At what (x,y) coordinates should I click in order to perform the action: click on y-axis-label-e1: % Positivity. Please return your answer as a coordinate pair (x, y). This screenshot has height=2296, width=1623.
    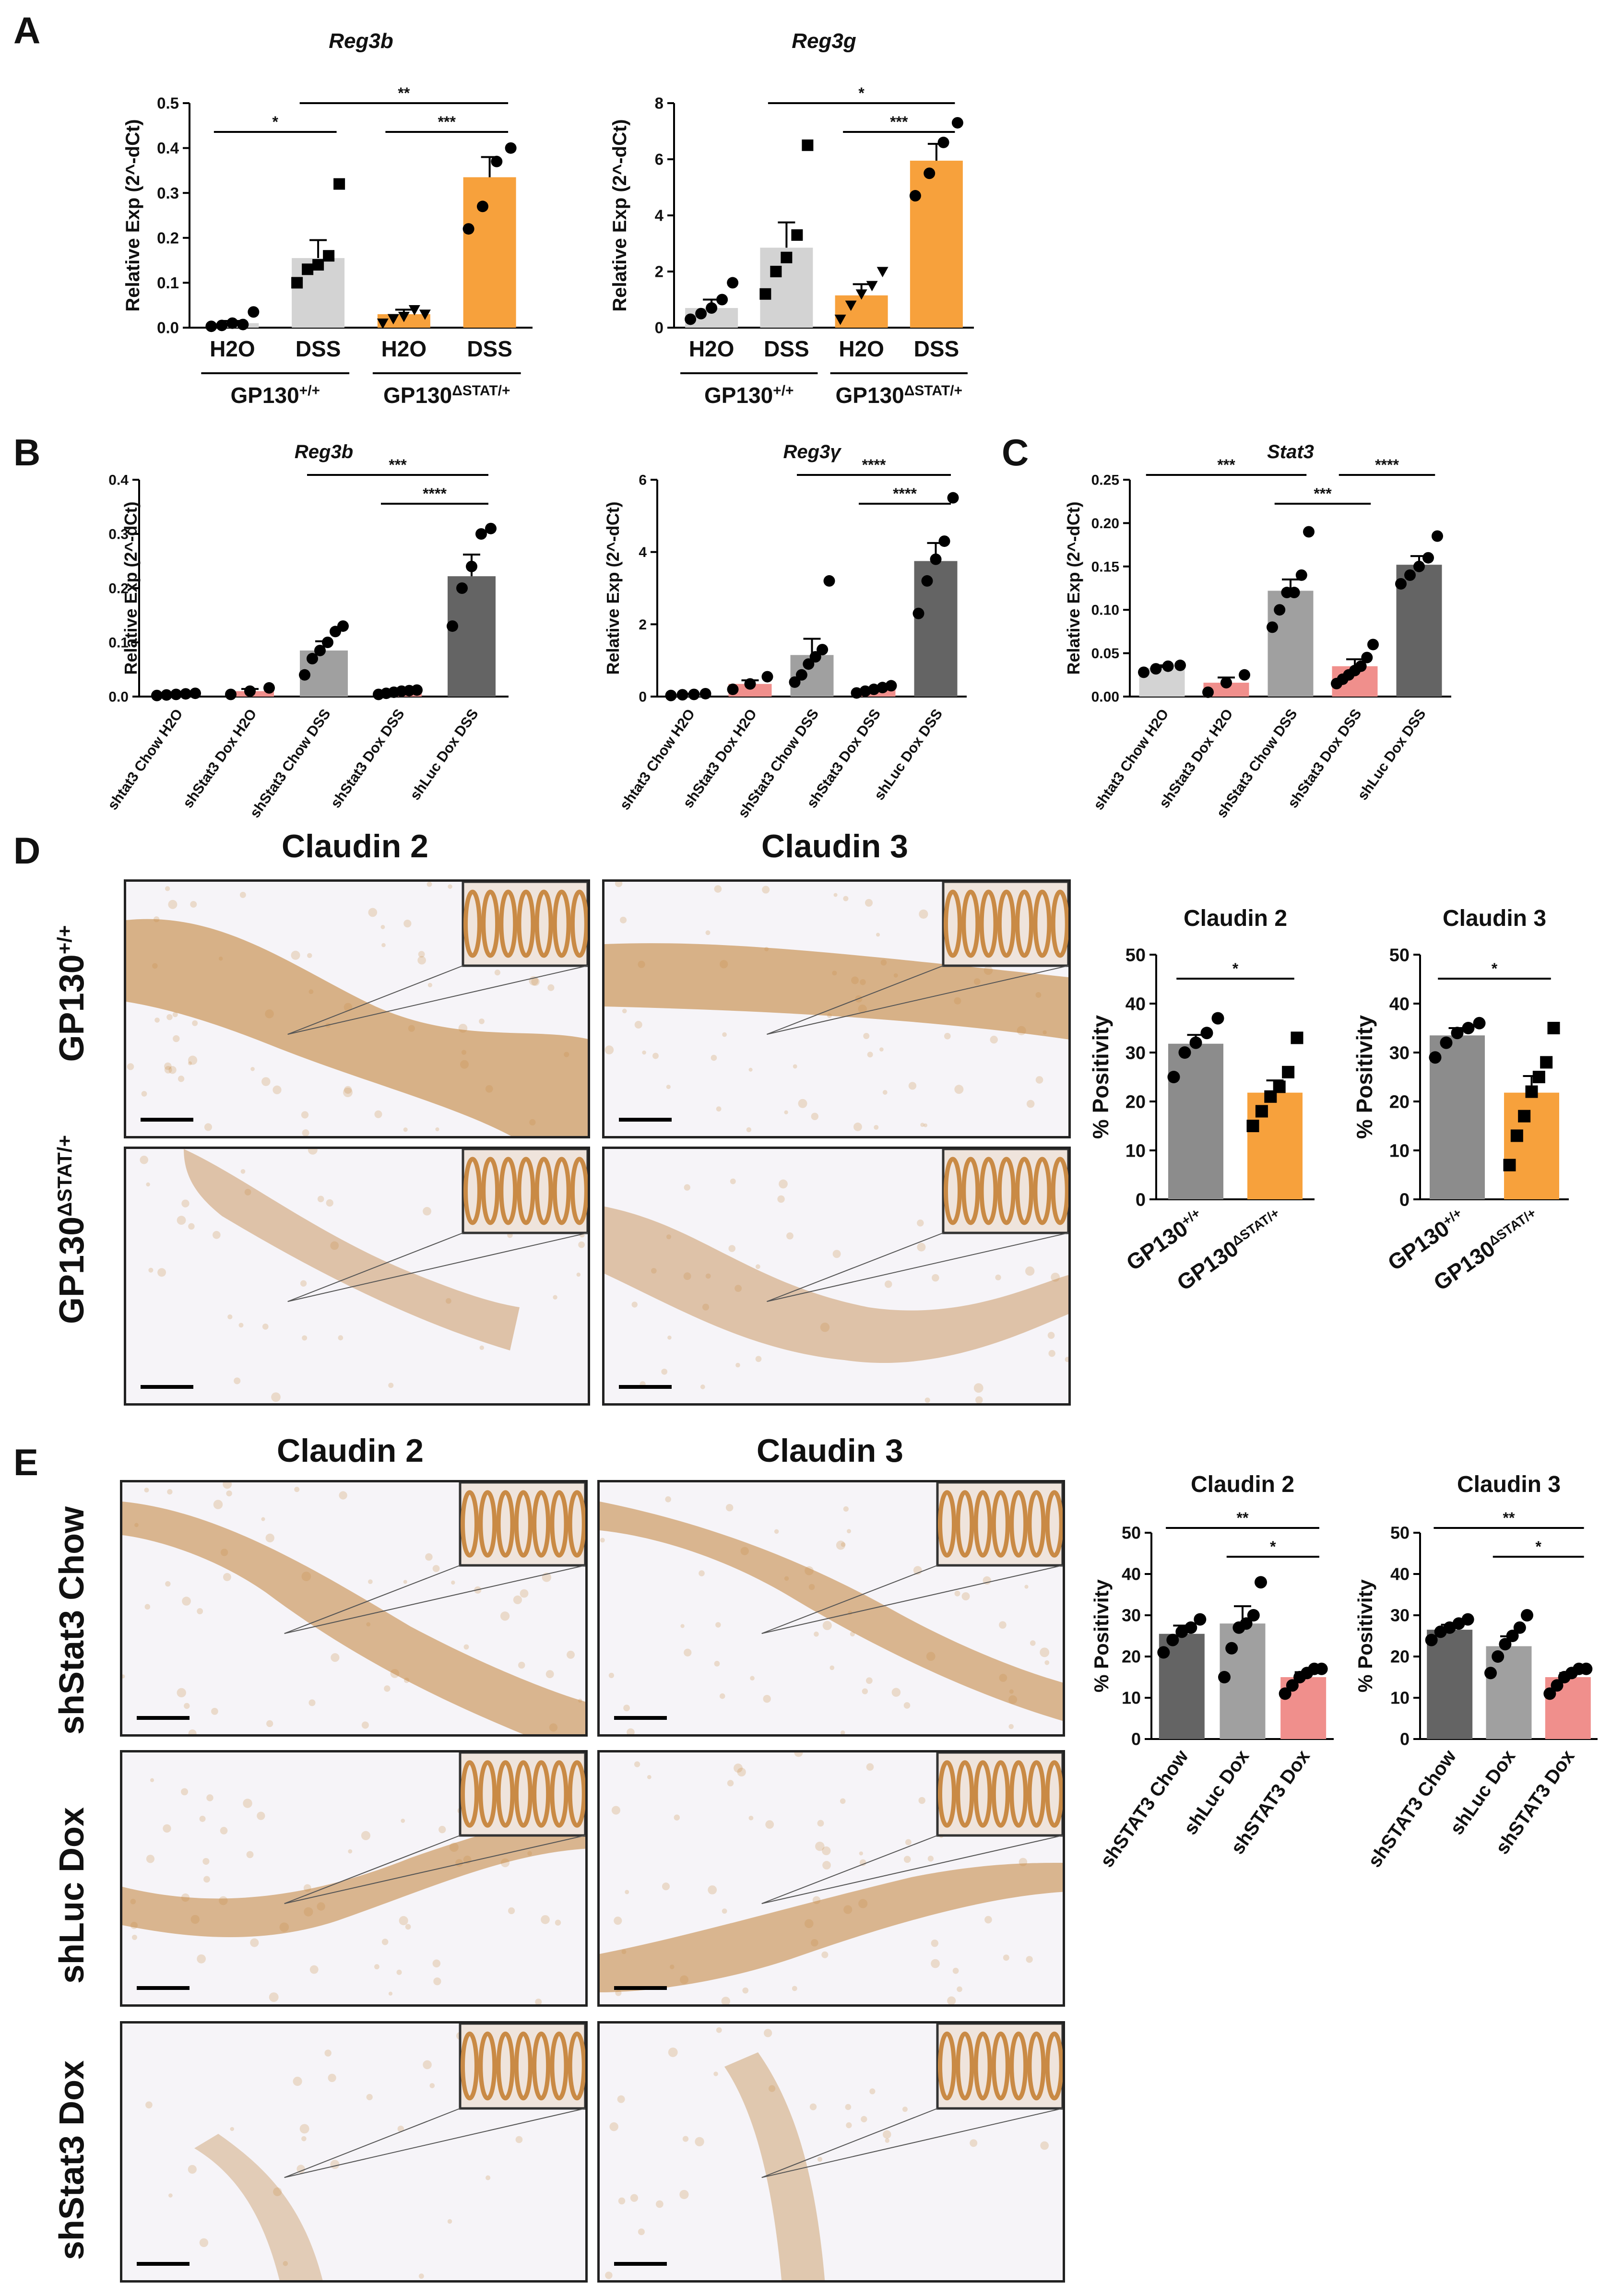
    Looking at the image, I should click on (1101, 1635).